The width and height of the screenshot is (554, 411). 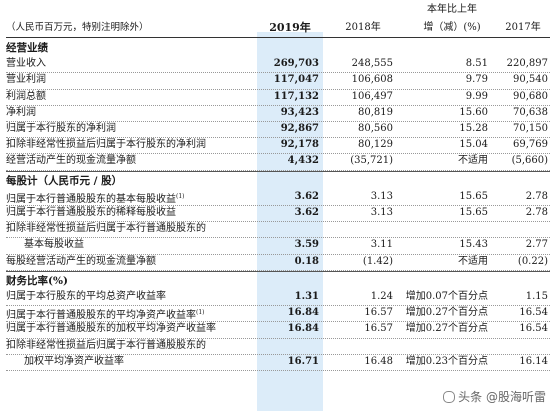 What do you see at coordinates (476, 80) in the screenshot?
I see `value-change: 9.79` at bounding box center [476, 80].